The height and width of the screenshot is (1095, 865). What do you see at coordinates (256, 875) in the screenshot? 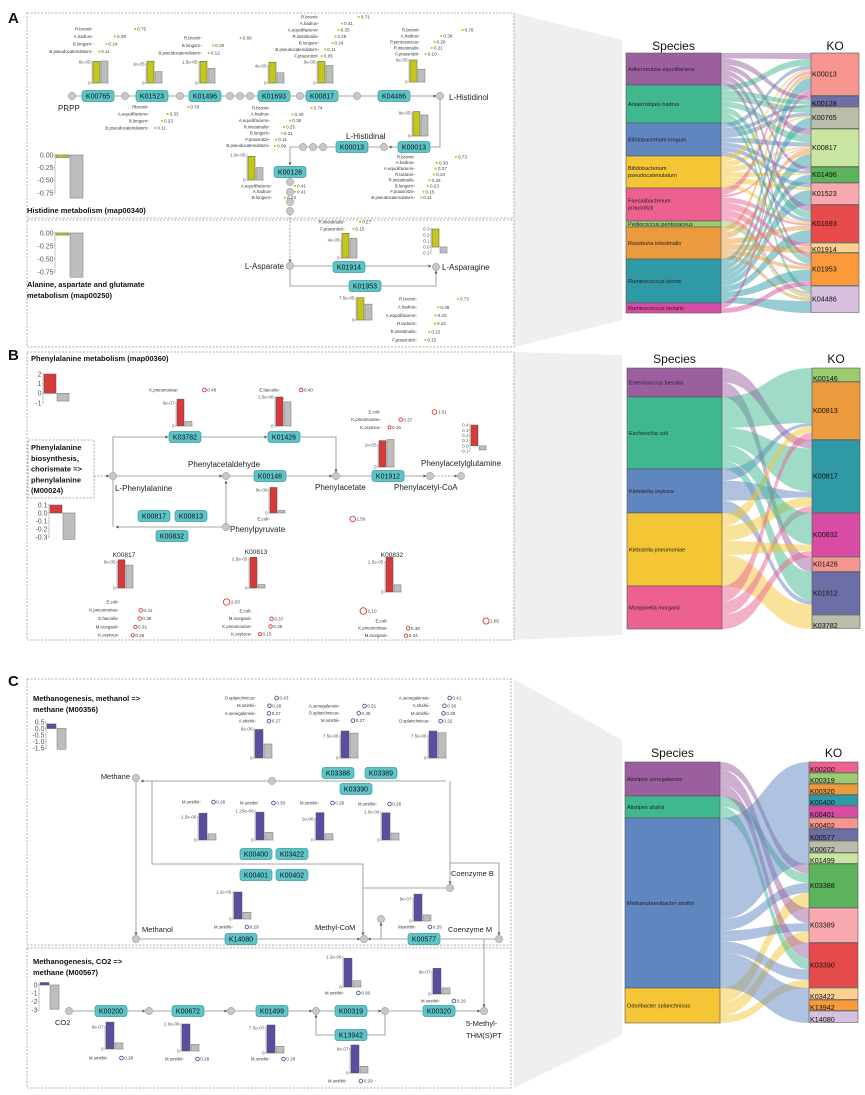
I see `ko-box: K00401` at bounding box center [256, 875].